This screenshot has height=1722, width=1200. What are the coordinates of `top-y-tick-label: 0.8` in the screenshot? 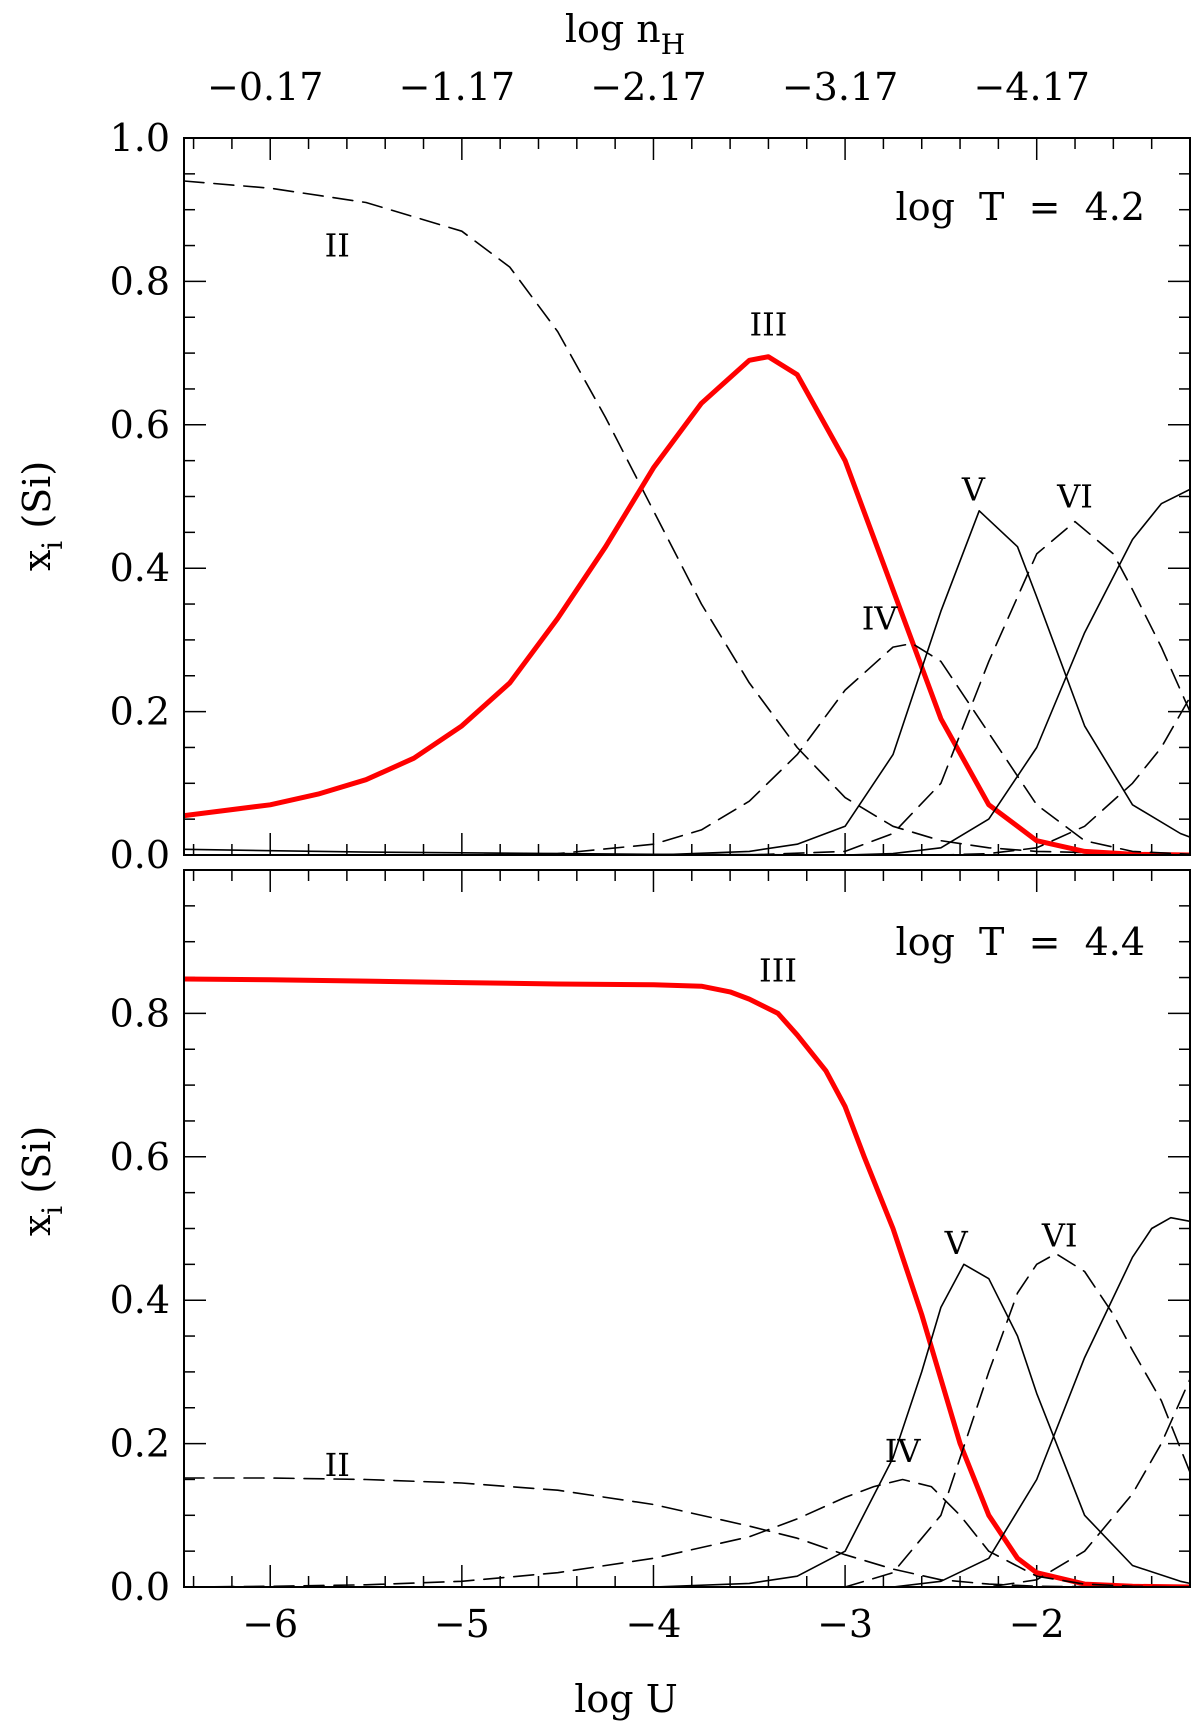 It's located at (140, 281).